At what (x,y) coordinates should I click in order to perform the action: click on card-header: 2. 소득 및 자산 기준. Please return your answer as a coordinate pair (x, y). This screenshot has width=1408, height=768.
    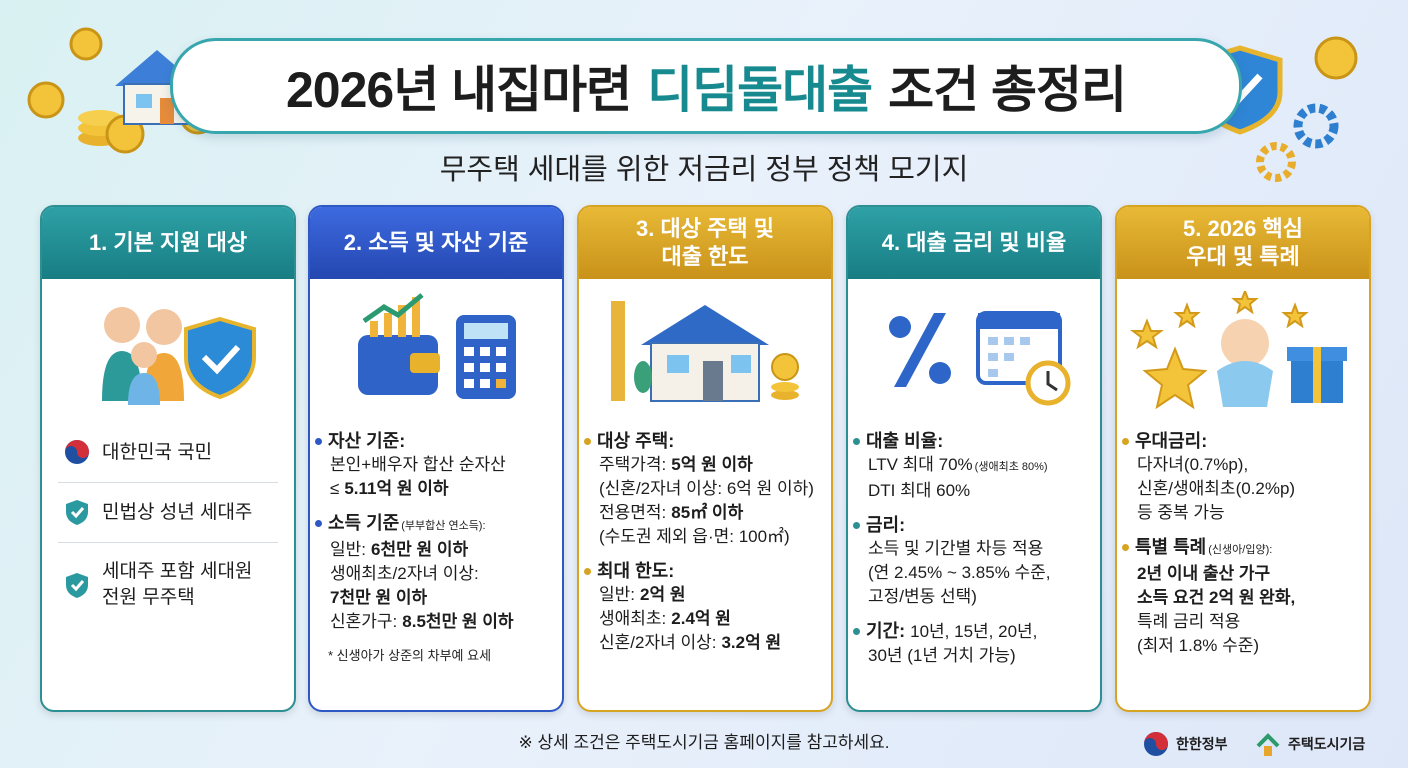
    Looking at the image, I should click on (436, 243).